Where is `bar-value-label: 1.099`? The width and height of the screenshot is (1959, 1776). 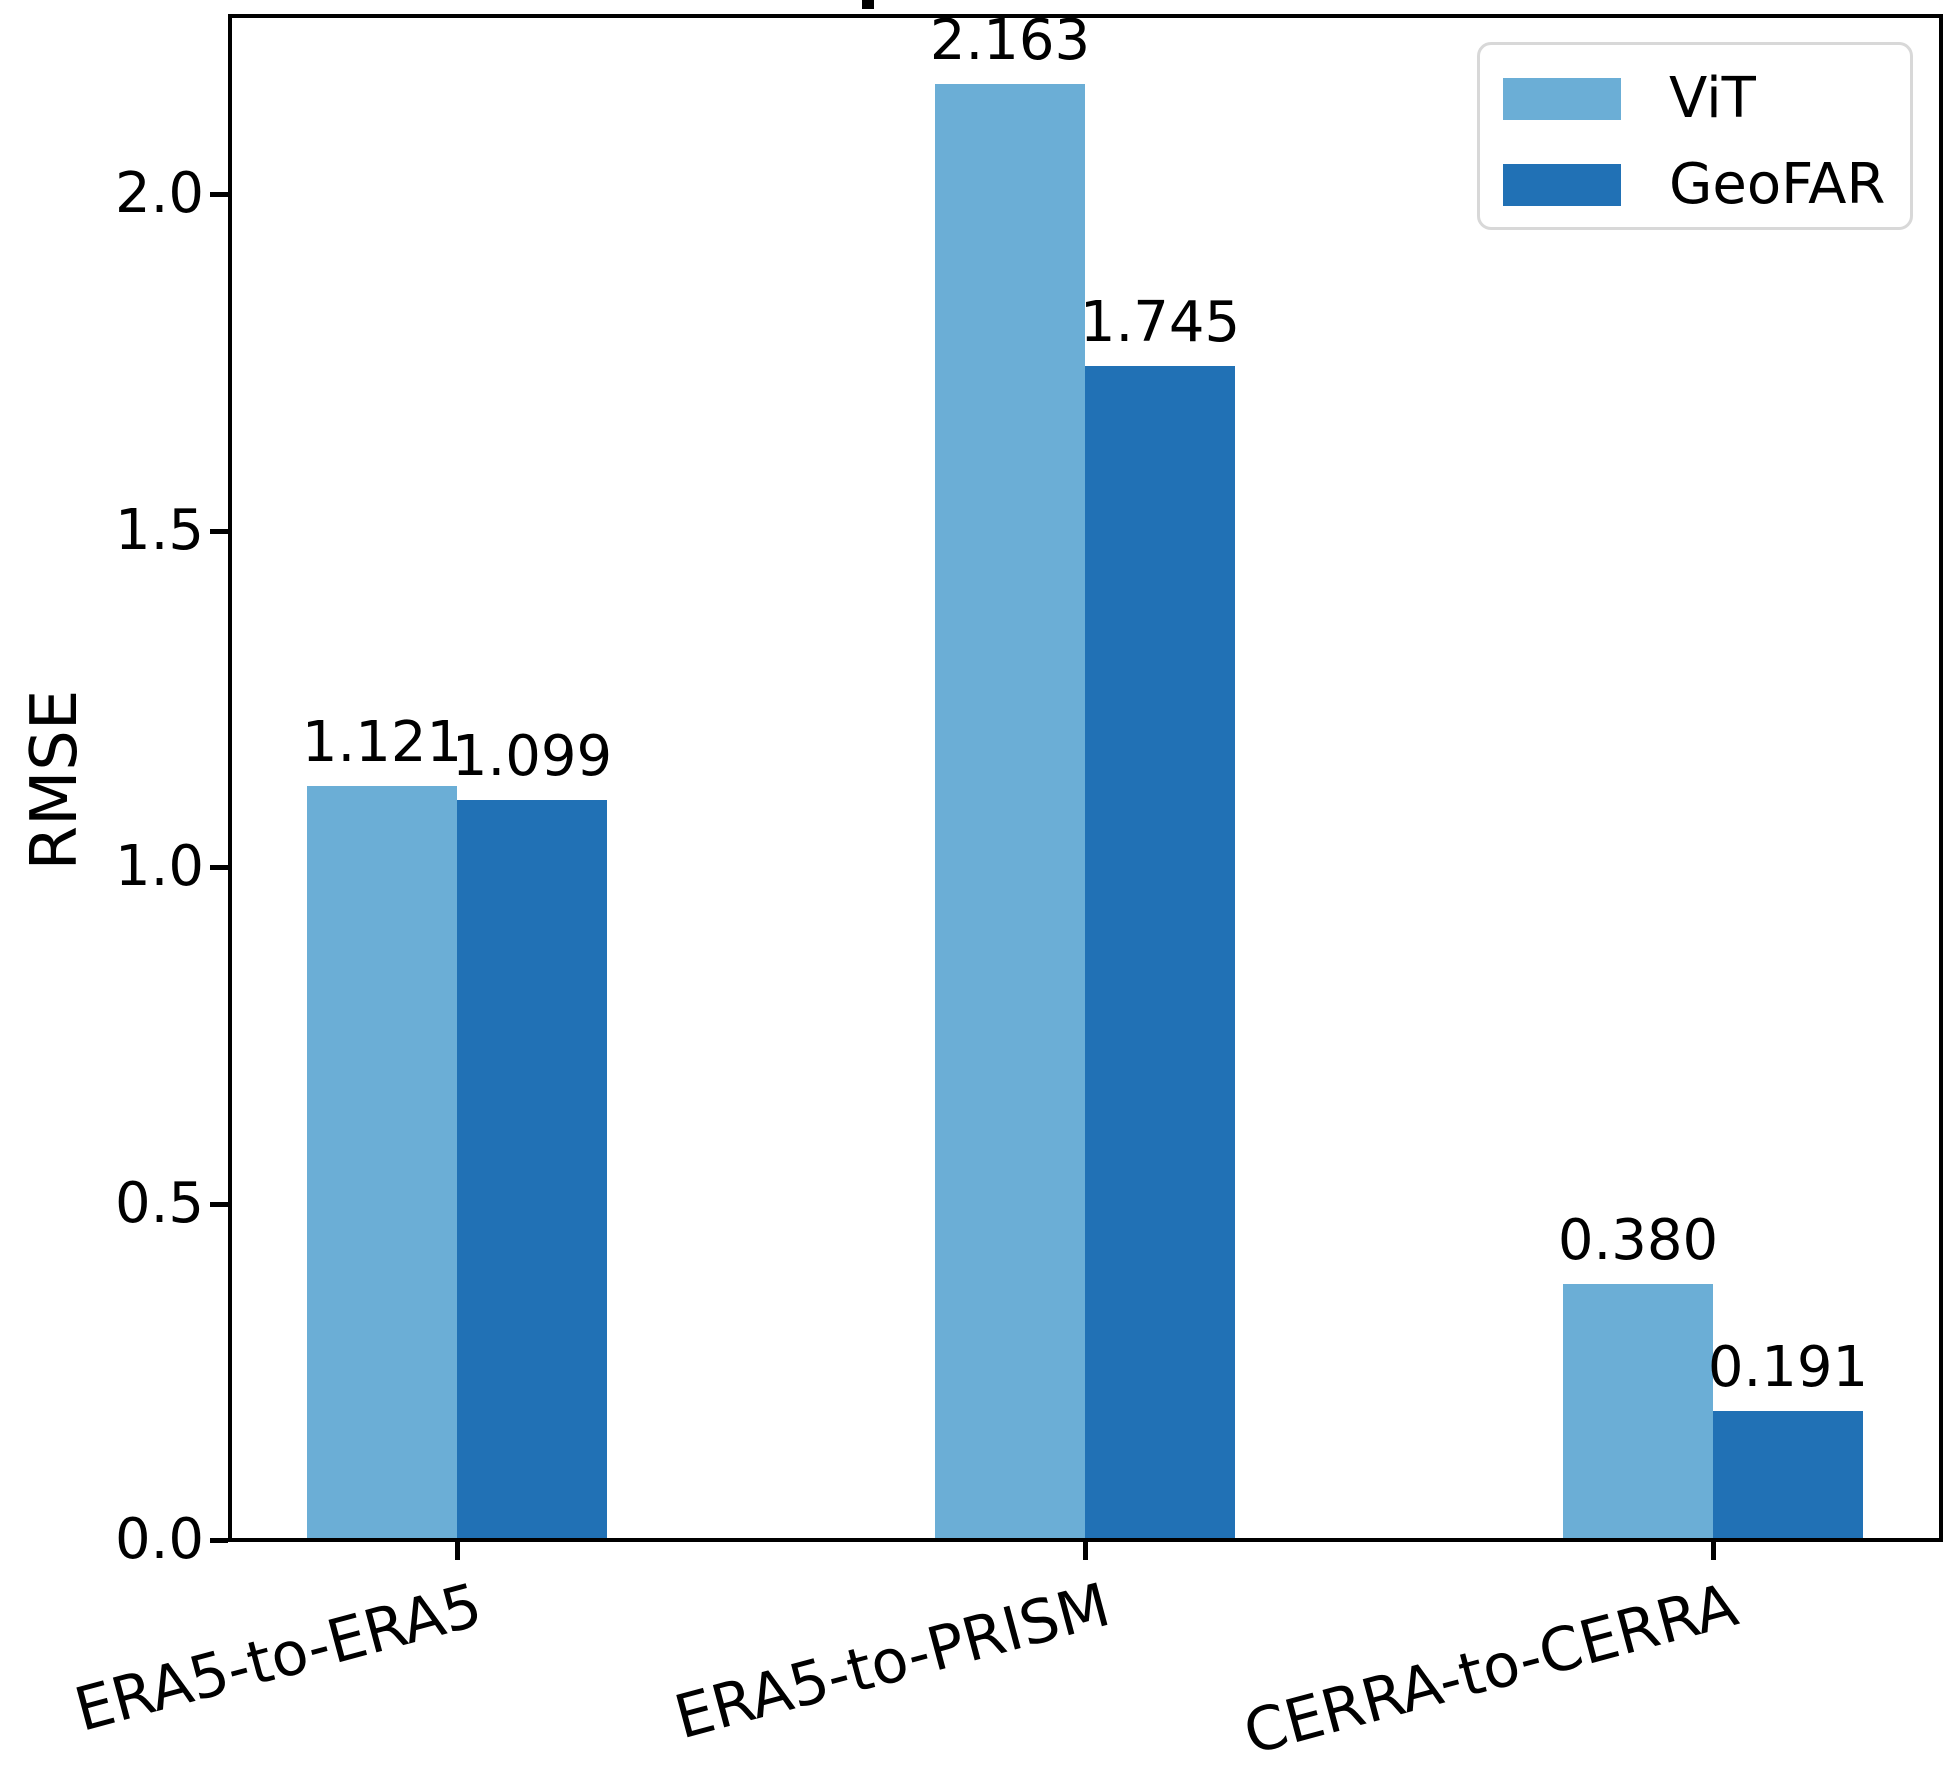
bar-value-label: 1.099 is located at coordinates (532, 757).